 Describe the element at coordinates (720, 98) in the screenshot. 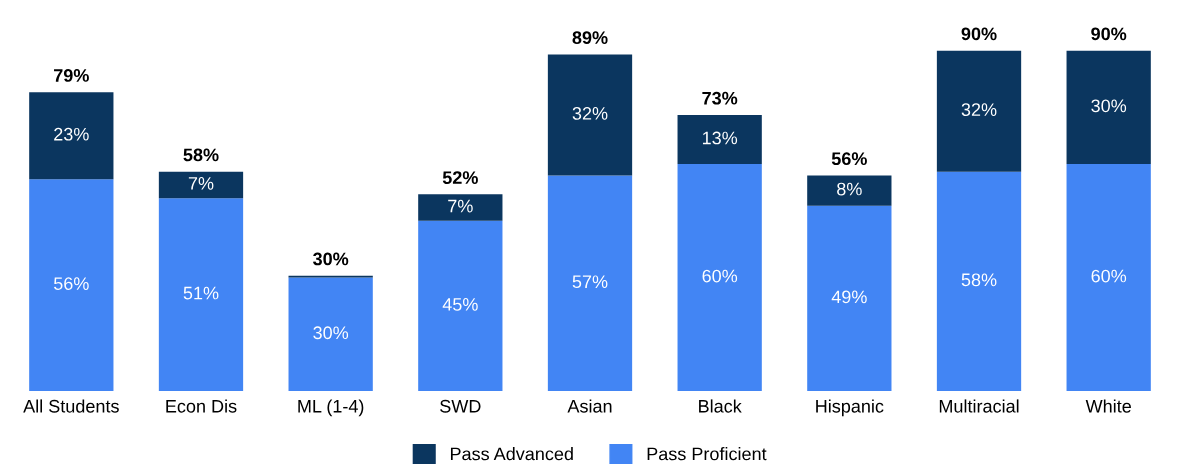

I see `total-label: 73%` at that location.